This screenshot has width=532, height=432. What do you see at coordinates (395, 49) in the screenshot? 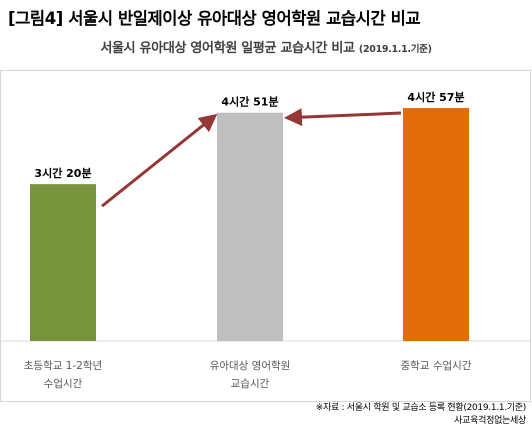
I see `chart-title-date: (2019.1.1.기준)` at bounding box center [395, 49].